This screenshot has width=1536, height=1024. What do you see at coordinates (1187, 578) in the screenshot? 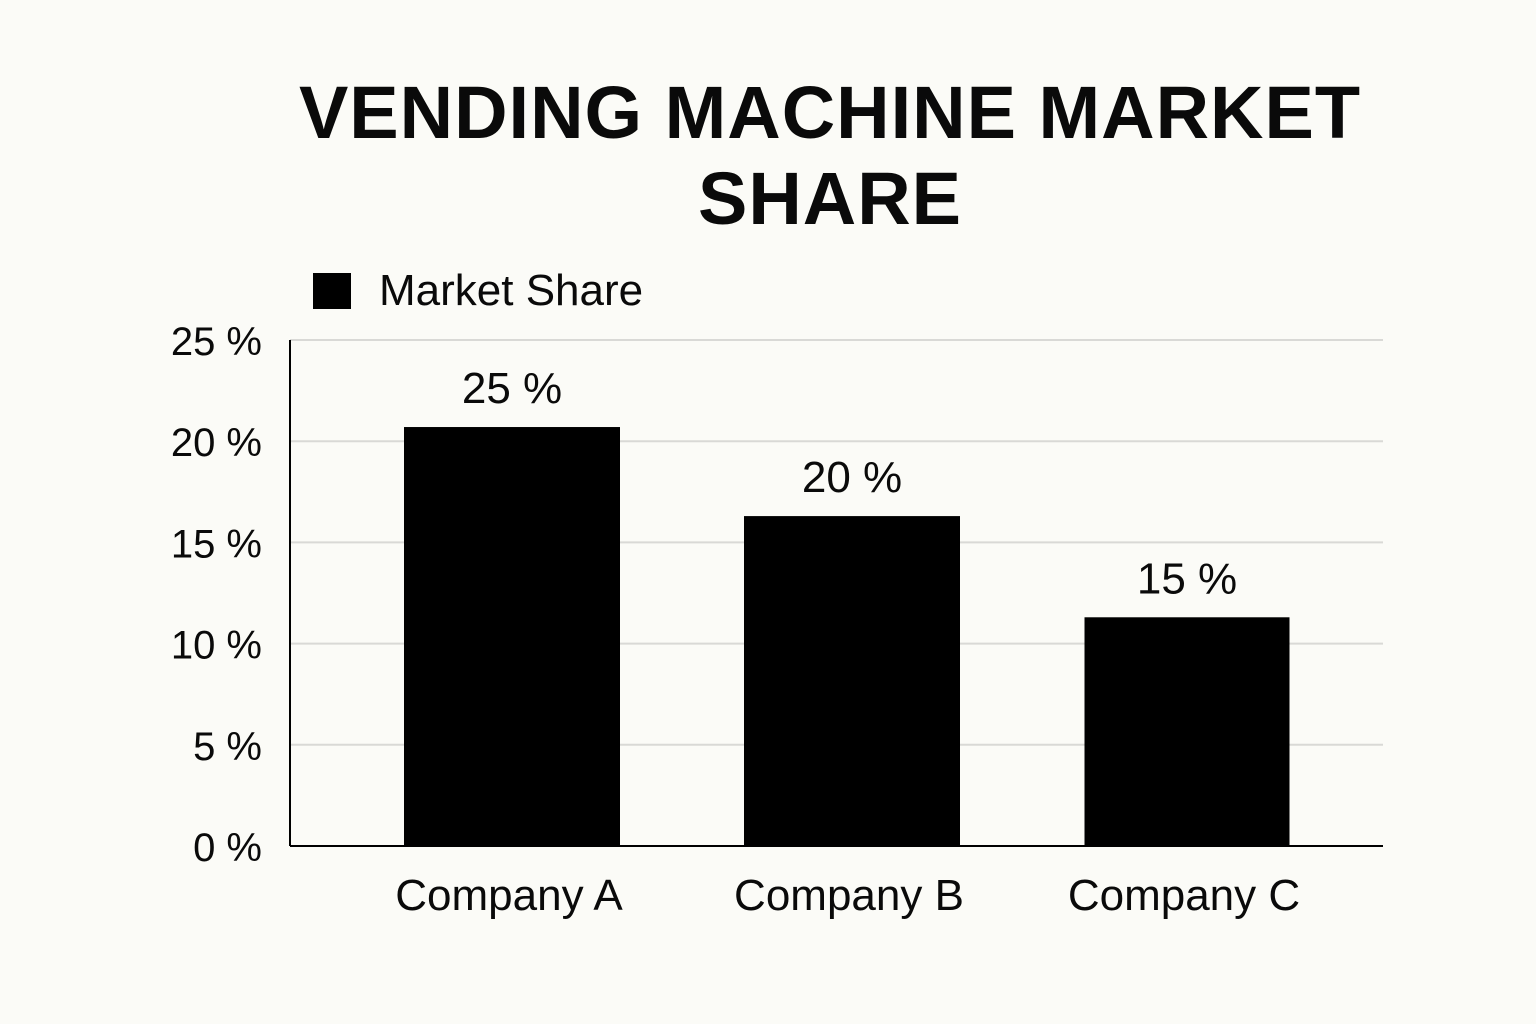
I see `bar-value-label: 15 %` at bounding box center [1187, 578].